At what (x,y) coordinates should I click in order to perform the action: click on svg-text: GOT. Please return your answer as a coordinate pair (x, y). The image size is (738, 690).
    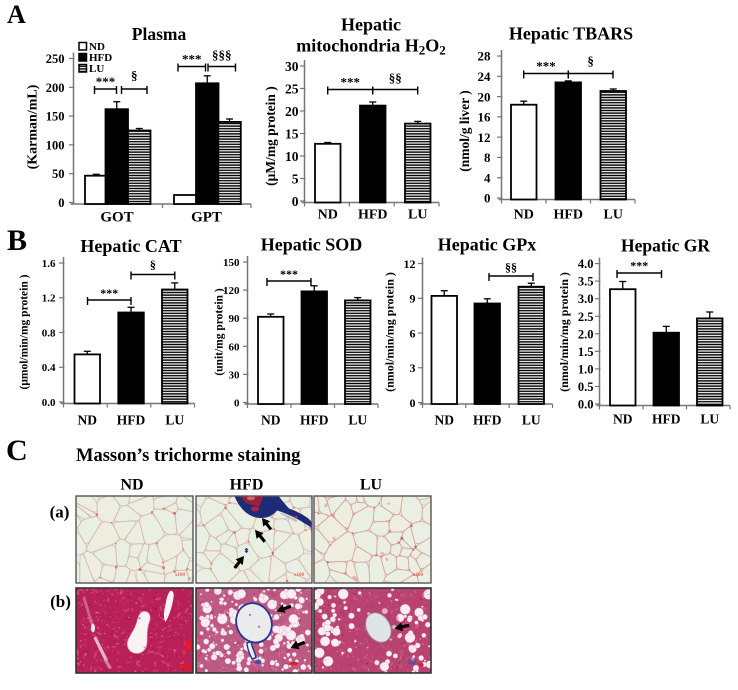
    Looking at the image, I should click on (116, 218).